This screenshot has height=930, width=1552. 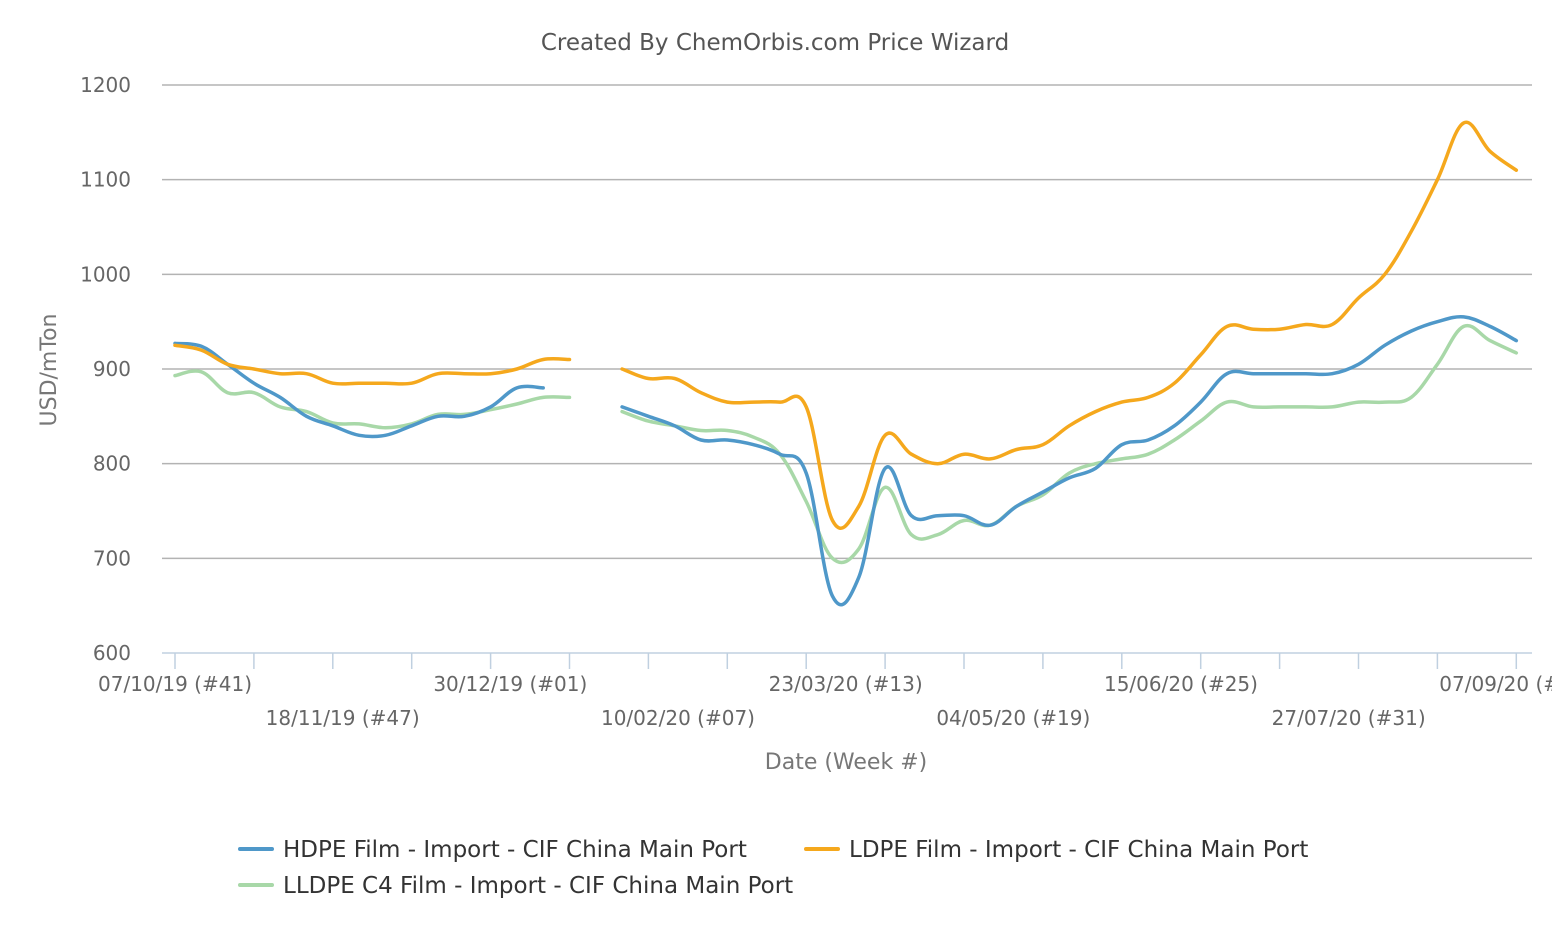 I want to click on x-tick-label: 07/10/19 (#41), so click(x=175, y=684).